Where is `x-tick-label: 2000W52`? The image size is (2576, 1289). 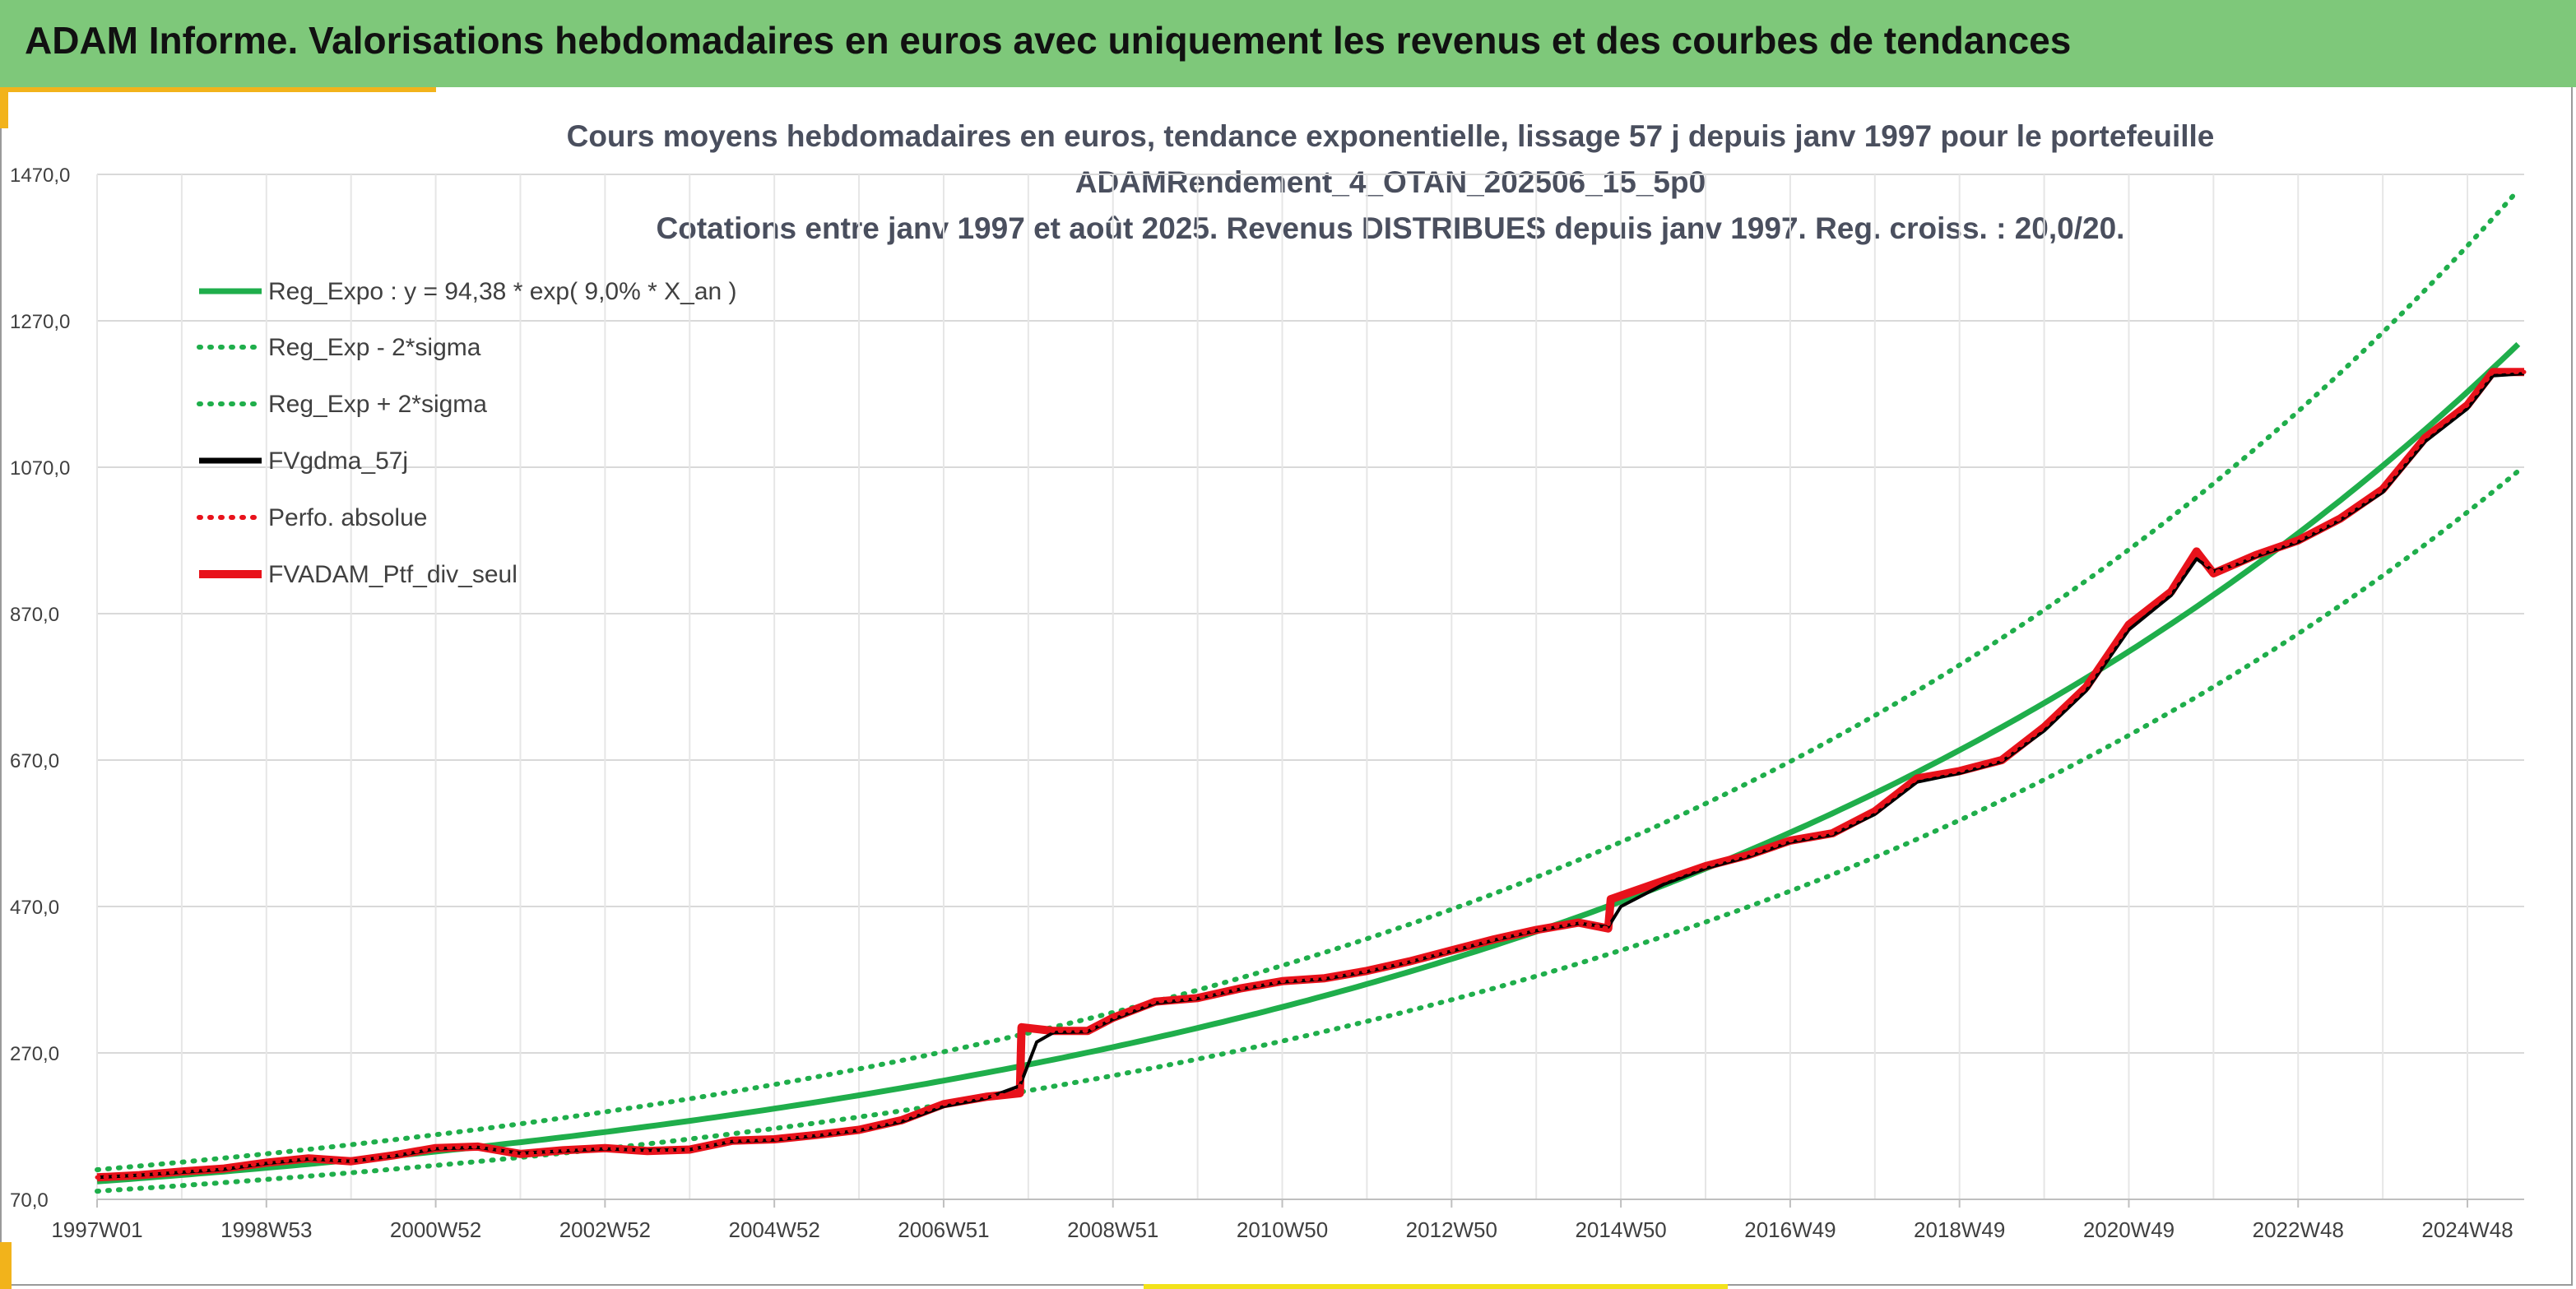 x-tick-label: 2000W52 is located at coordinates (435, 1229).